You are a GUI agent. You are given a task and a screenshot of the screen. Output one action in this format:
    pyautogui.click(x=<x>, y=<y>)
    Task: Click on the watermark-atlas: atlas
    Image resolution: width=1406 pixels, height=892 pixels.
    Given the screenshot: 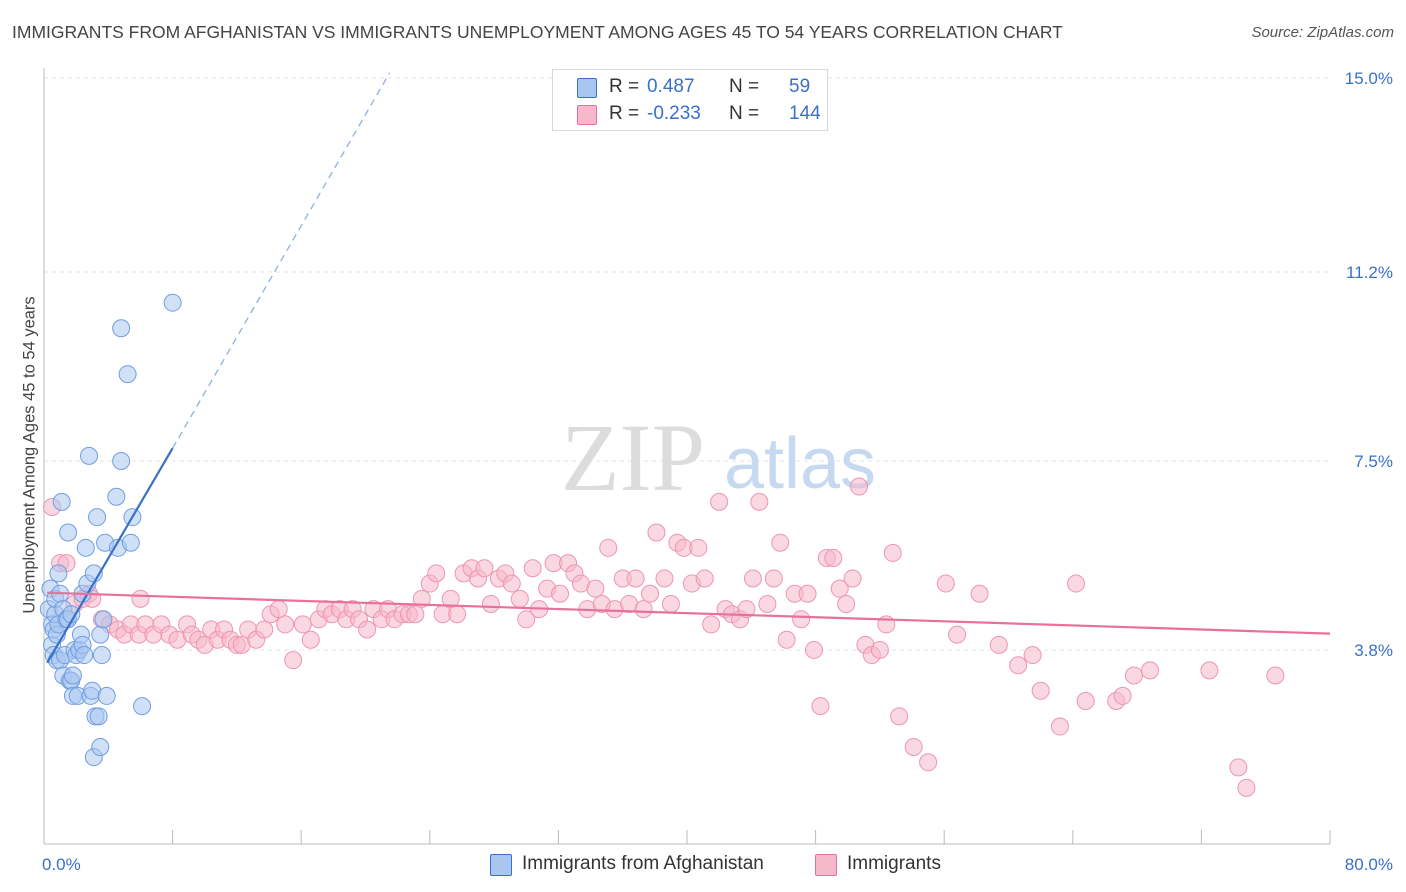 What is the action you would take?
    pyautogui.click(x=800, y=464)
    